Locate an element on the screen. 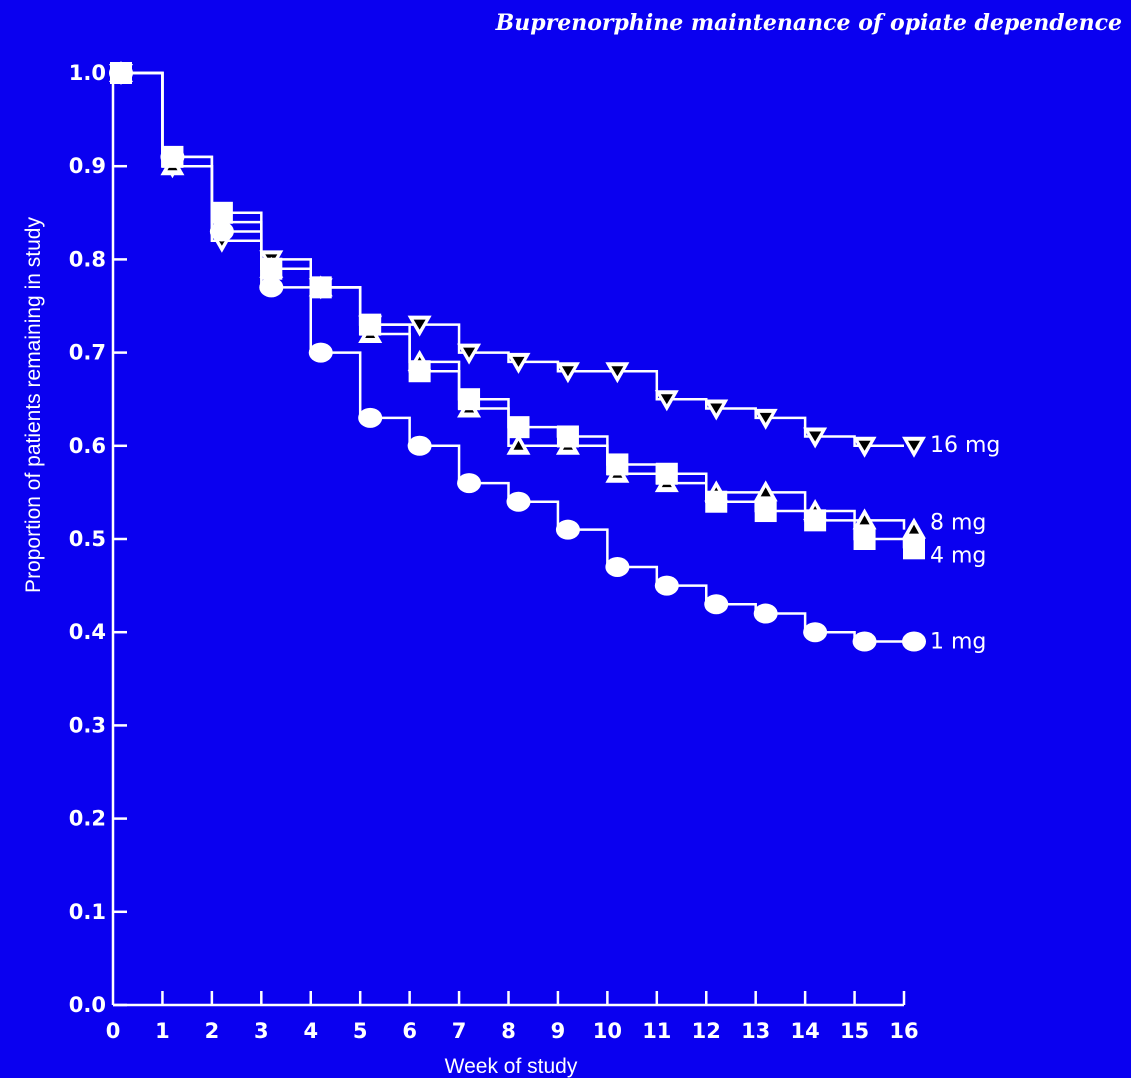 The height and width of the screenshot is (1078, 1131). y-tick-label: 0.2 is located at coordinates (87, 819).